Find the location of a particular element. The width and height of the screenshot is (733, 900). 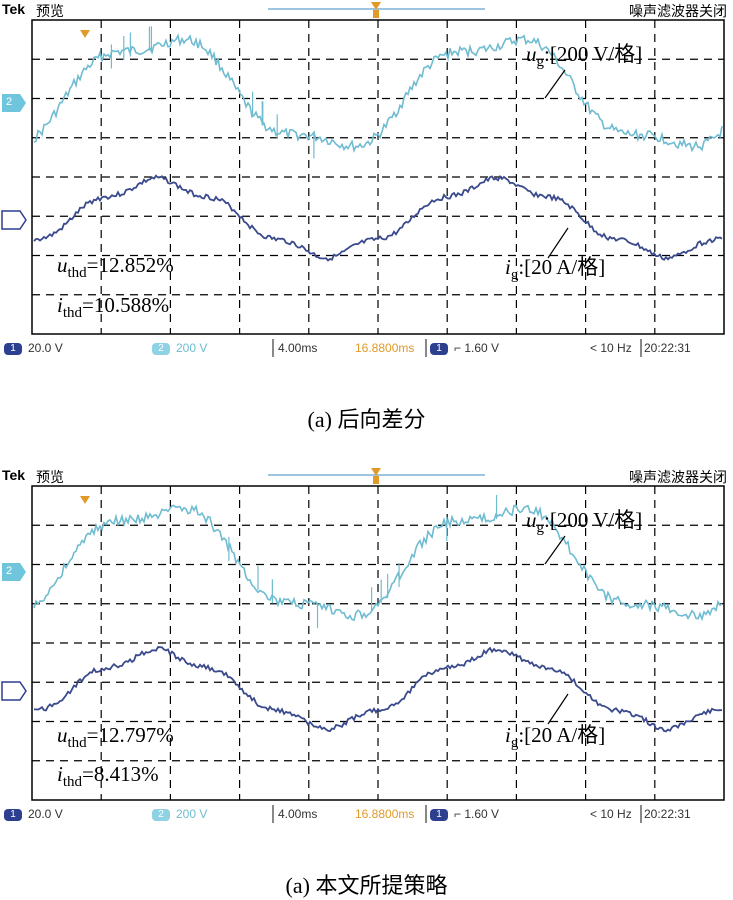

voltage-thd-readout: uthd=12.852% is located at coordinates (115, 267).